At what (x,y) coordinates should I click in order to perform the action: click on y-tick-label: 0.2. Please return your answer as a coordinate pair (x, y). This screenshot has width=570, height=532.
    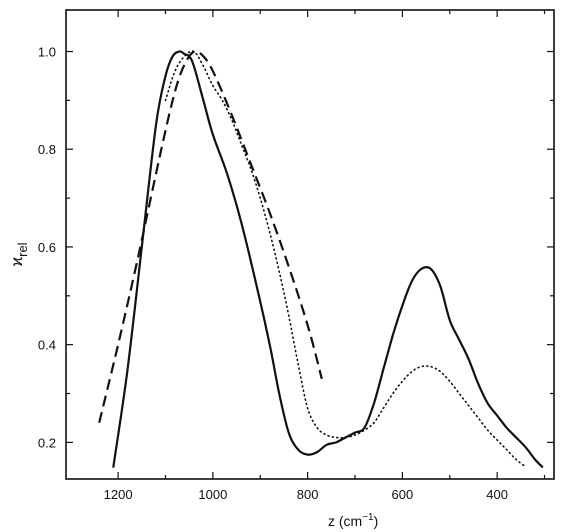
    Looking at the image, I should click on (47, 442).